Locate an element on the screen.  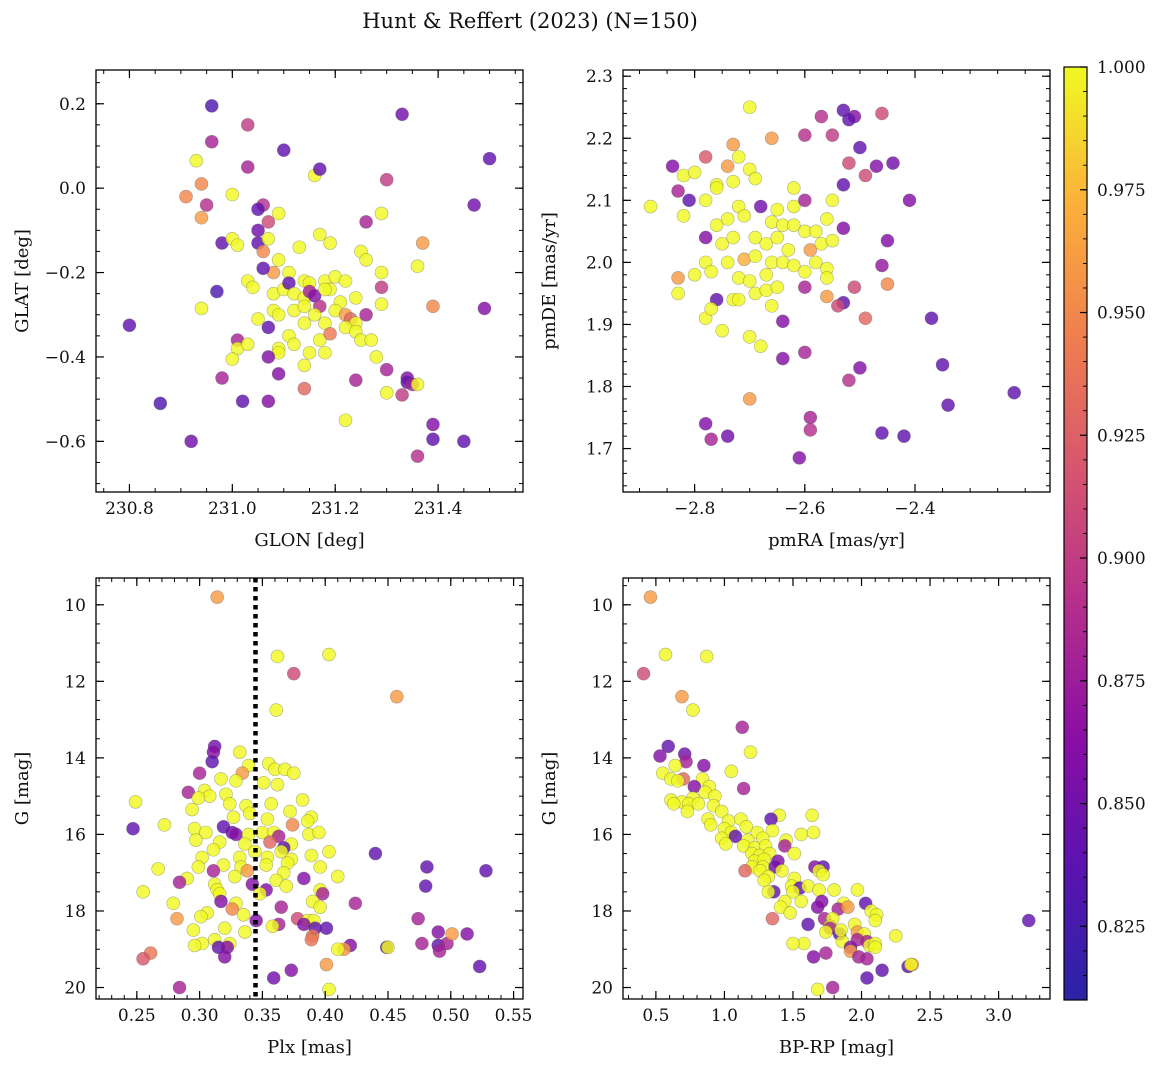
y-tick-label: 1.9 is located at coordinates (599, 325).